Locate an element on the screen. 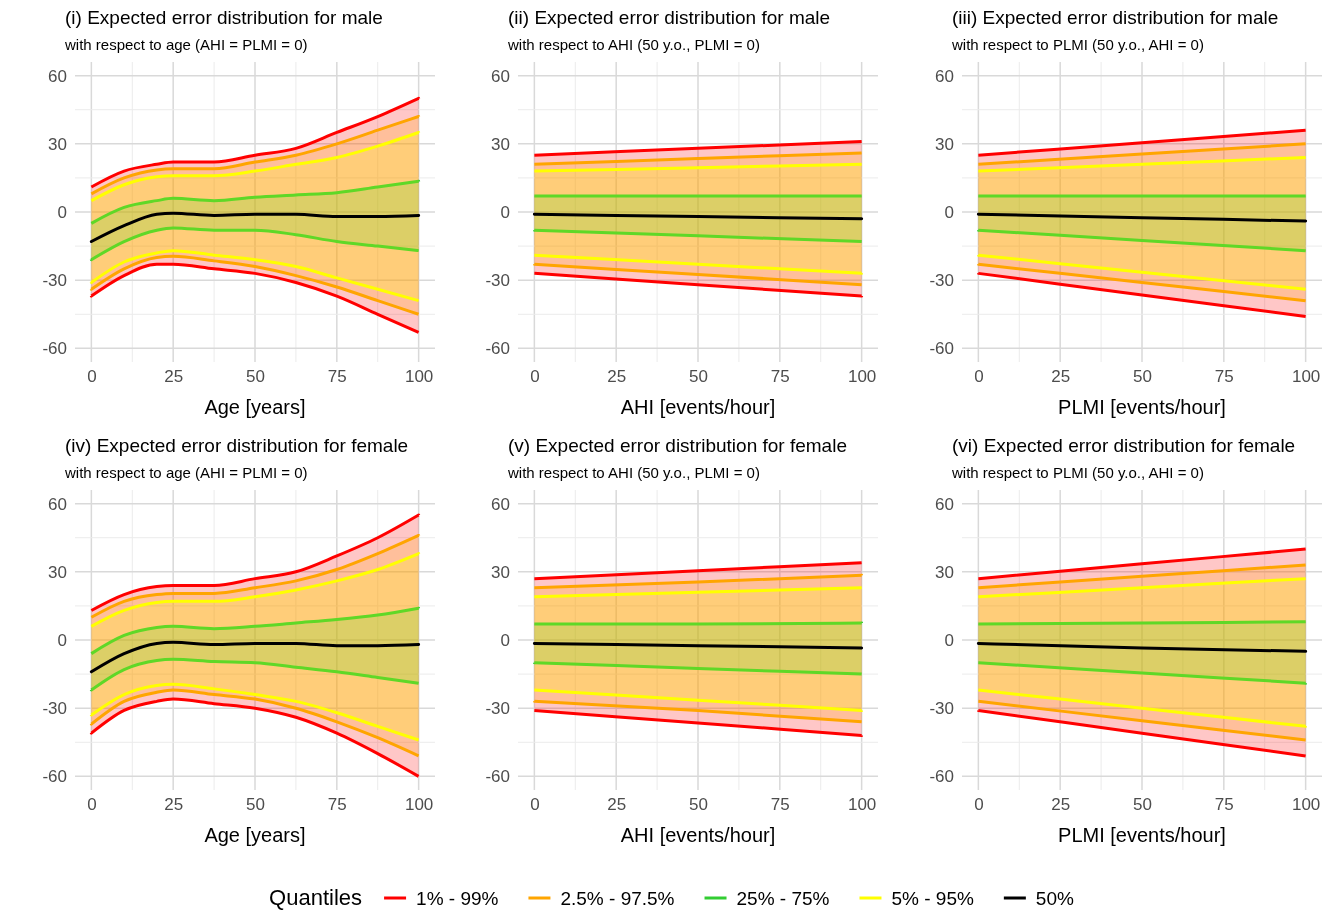 The height and width of the screenshot is (915, 1343). chart-title: (i) Expected error distribution for male is located at coordinates (224, 17).